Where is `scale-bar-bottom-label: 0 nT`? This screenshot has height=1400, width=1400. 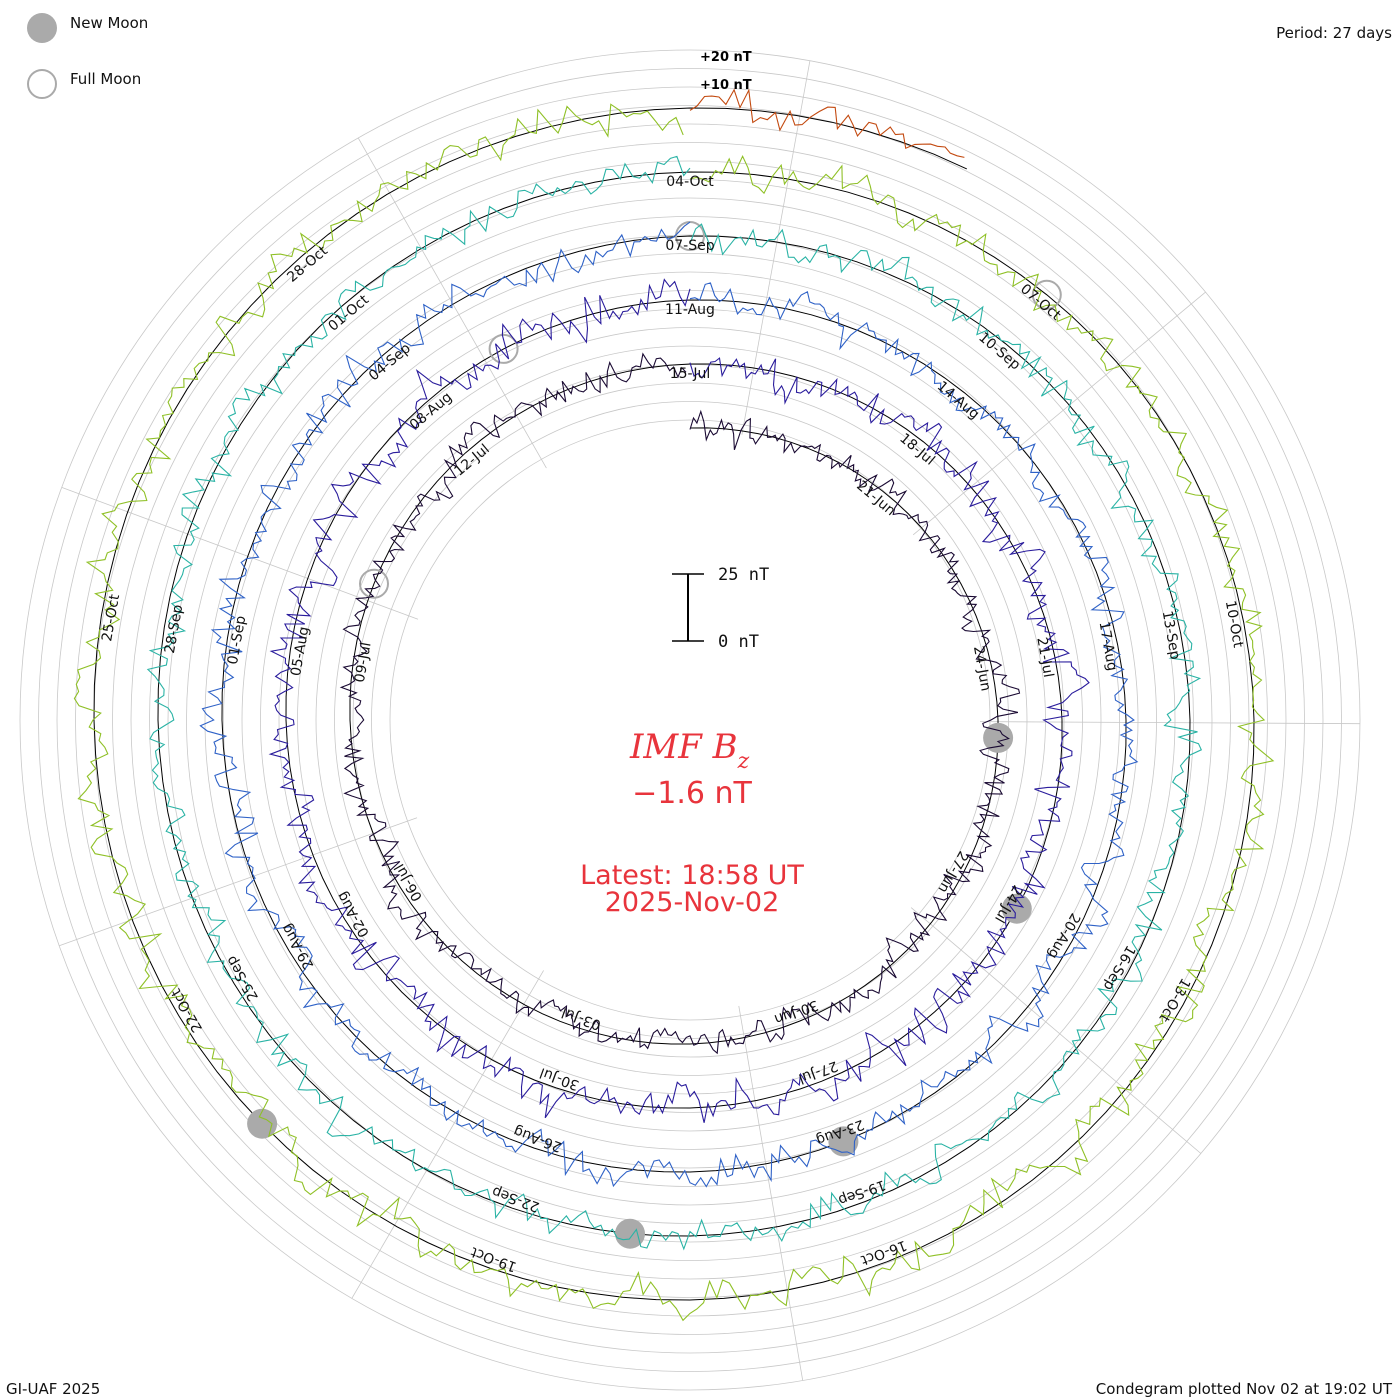
scale-bar-bottom-label: 0 nT is located at coordinates (738, 642).